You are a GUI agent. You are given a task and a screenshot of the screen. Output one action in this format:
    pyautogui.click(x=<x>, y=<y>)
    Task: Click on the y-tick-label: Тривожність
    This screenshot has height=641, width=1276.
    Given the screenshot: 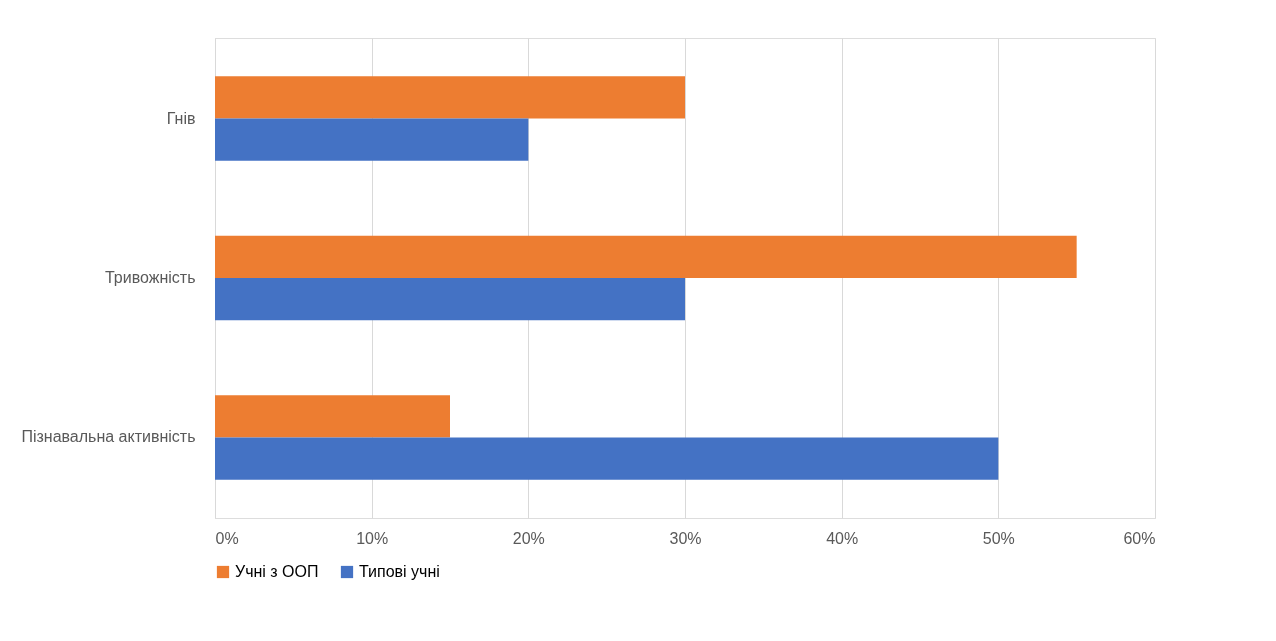 What is the action you would take?
    pyautogui.click(x=150, y=277)
    